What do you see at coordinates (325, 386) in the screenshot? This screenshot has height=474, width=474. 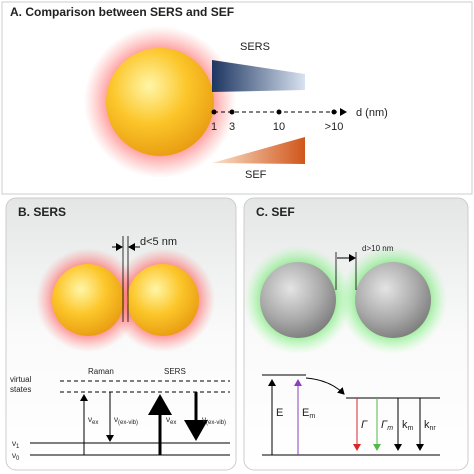 I see `relaxation-arrow` at bounding box center [325, 386].